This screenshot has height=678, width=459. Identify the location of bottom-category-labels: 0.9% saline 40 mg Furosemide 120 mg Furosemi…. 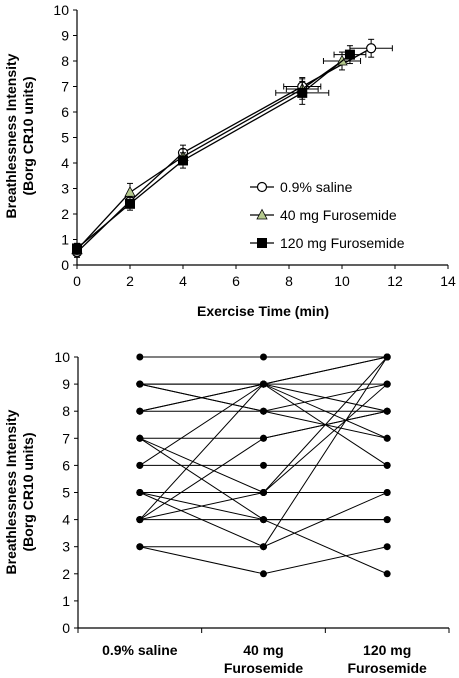
(264, 659).